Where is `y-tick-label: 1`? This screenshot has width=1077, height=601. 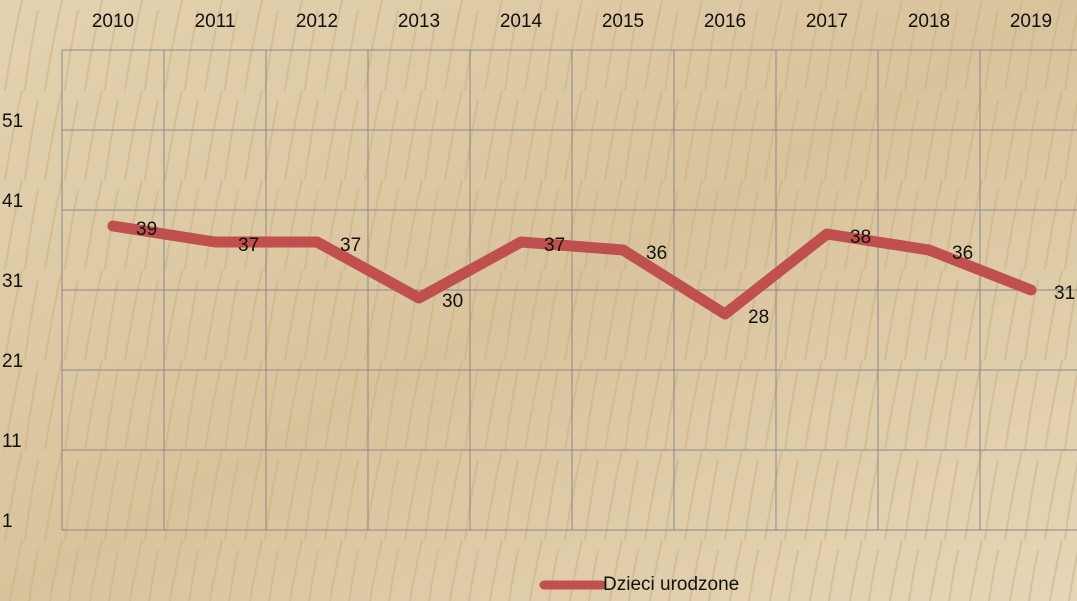
y-tick-label: 1 is located at coordinates (7, 521).